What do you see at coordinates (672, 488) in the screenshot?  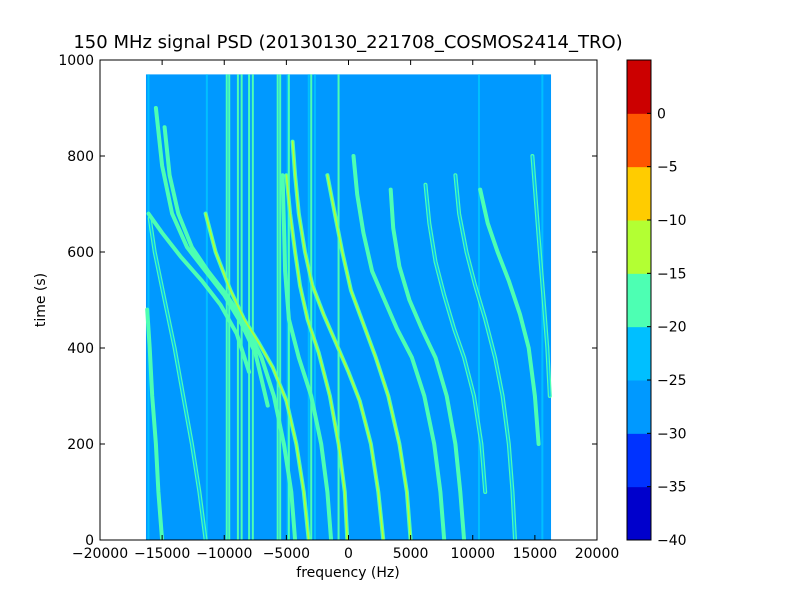 I see `colorbar-tick-label: −35` at bounding box center [672, 488].